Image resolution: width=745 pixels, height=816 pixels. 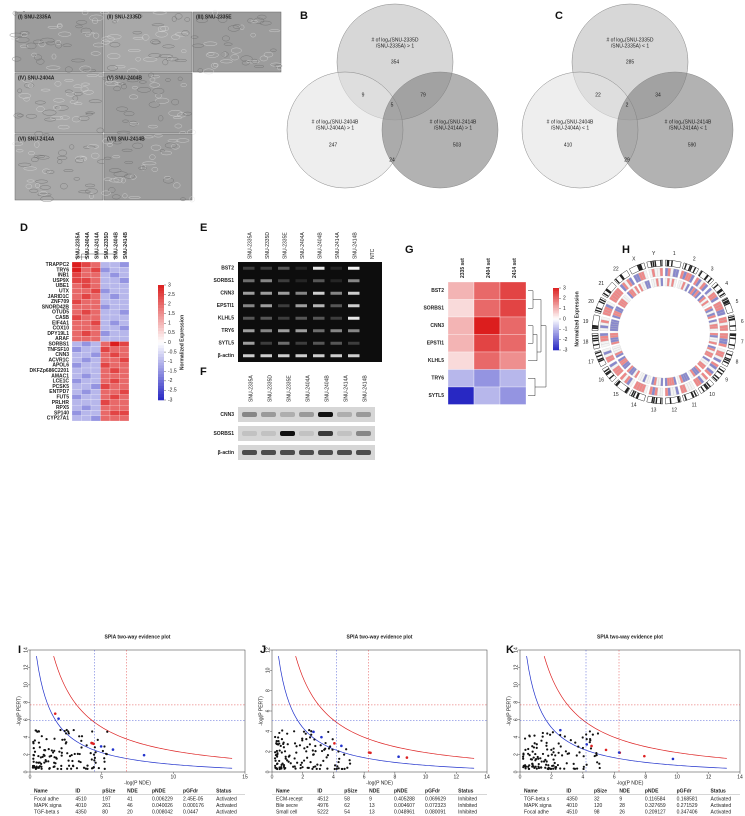 What do you see at coordinates (516, 737) in the screenshot?
I see `y-tick-label: 4` at bounding box center [516, 737].